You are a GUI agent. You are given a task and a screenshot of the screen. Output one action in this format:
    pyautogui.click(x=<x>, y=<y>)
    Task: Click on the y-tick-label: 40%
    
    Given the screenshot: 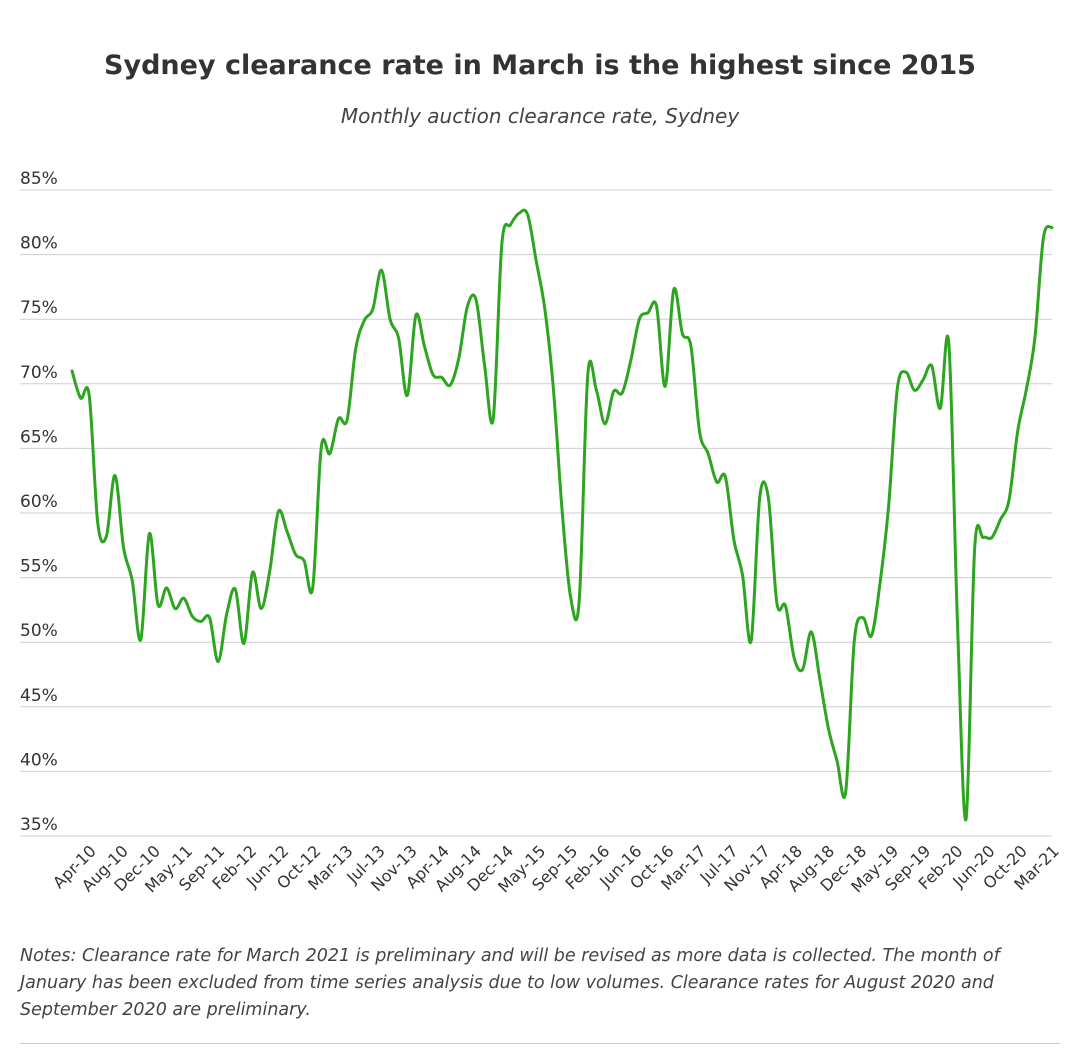 What is the action you would take?
    pyautogui.click(x=39, y=760)
    